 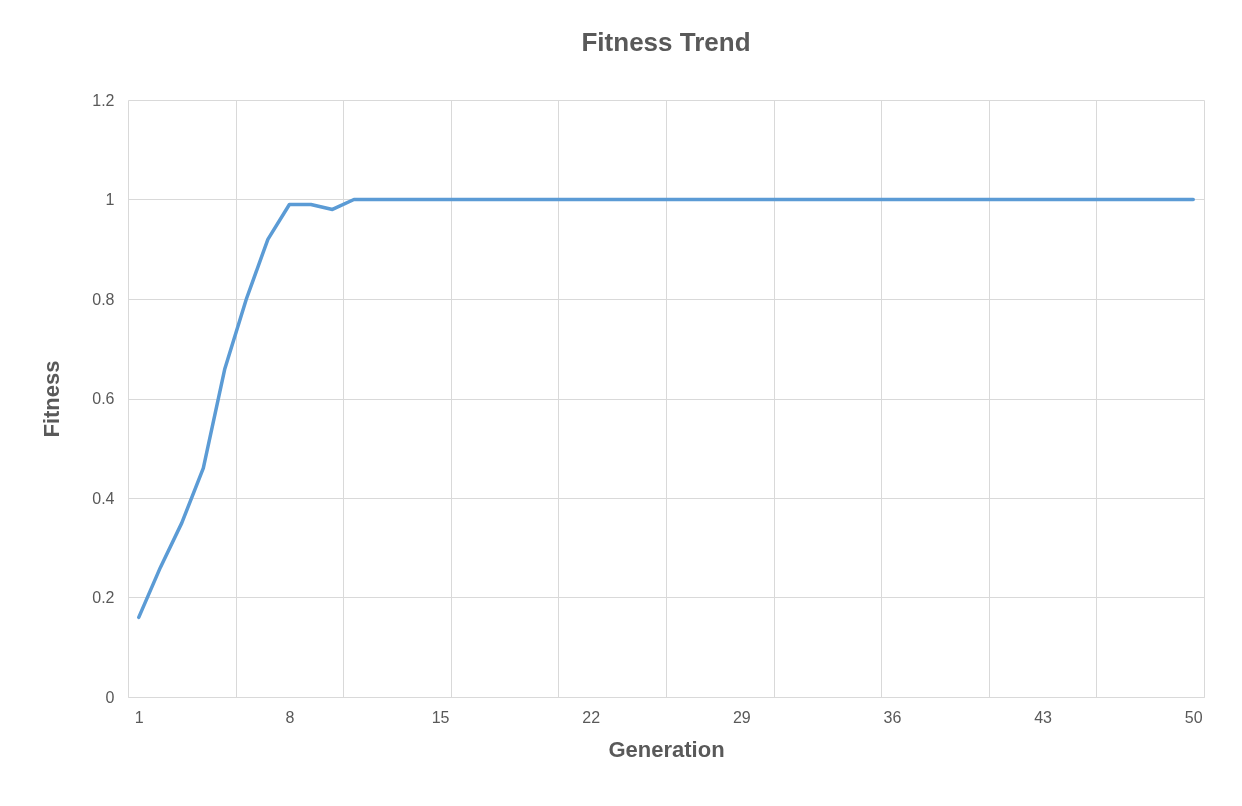 I want to click on x-tick-label: 1, so click(x=139, y=717).